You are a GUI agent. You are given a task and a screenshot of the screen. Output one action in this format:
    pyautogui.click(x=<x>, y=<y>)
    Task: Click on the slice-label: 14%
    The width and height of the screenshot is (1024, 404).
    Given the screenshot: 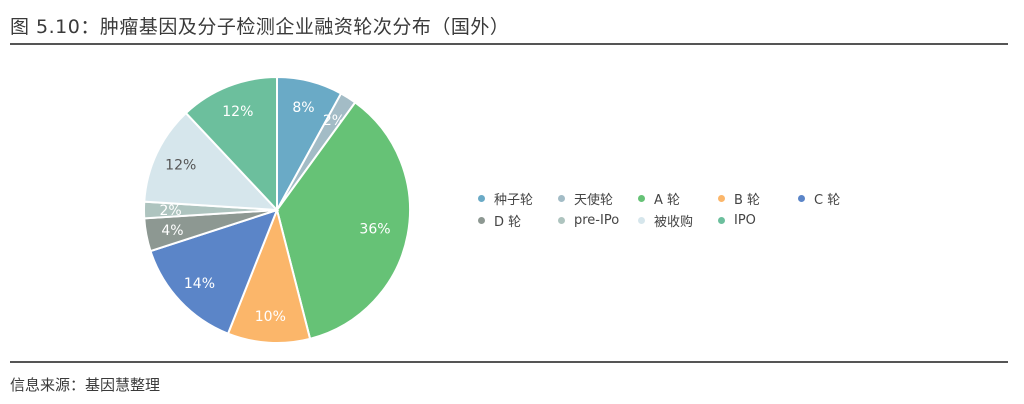 What is the action you would take?
    pyautogui.click(x=199, y=284)
    